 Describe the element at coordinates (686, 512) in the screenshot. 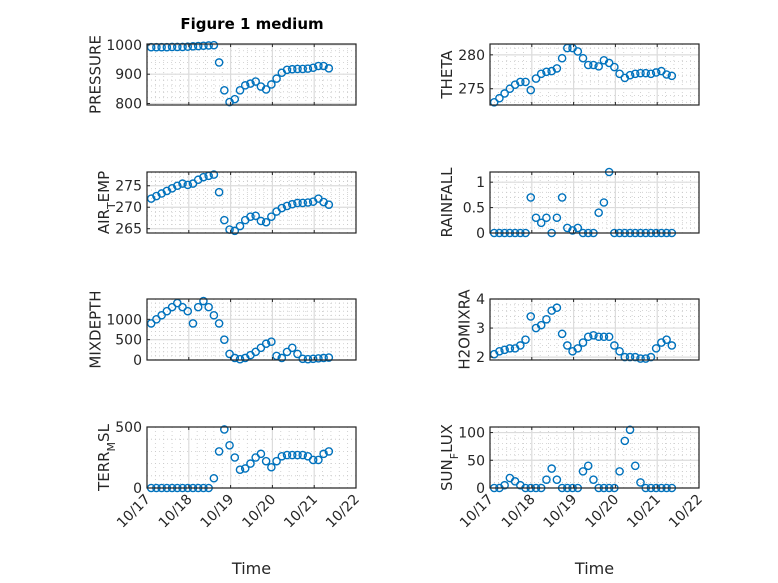

I see `x-tick-label: 10/22` at that location.